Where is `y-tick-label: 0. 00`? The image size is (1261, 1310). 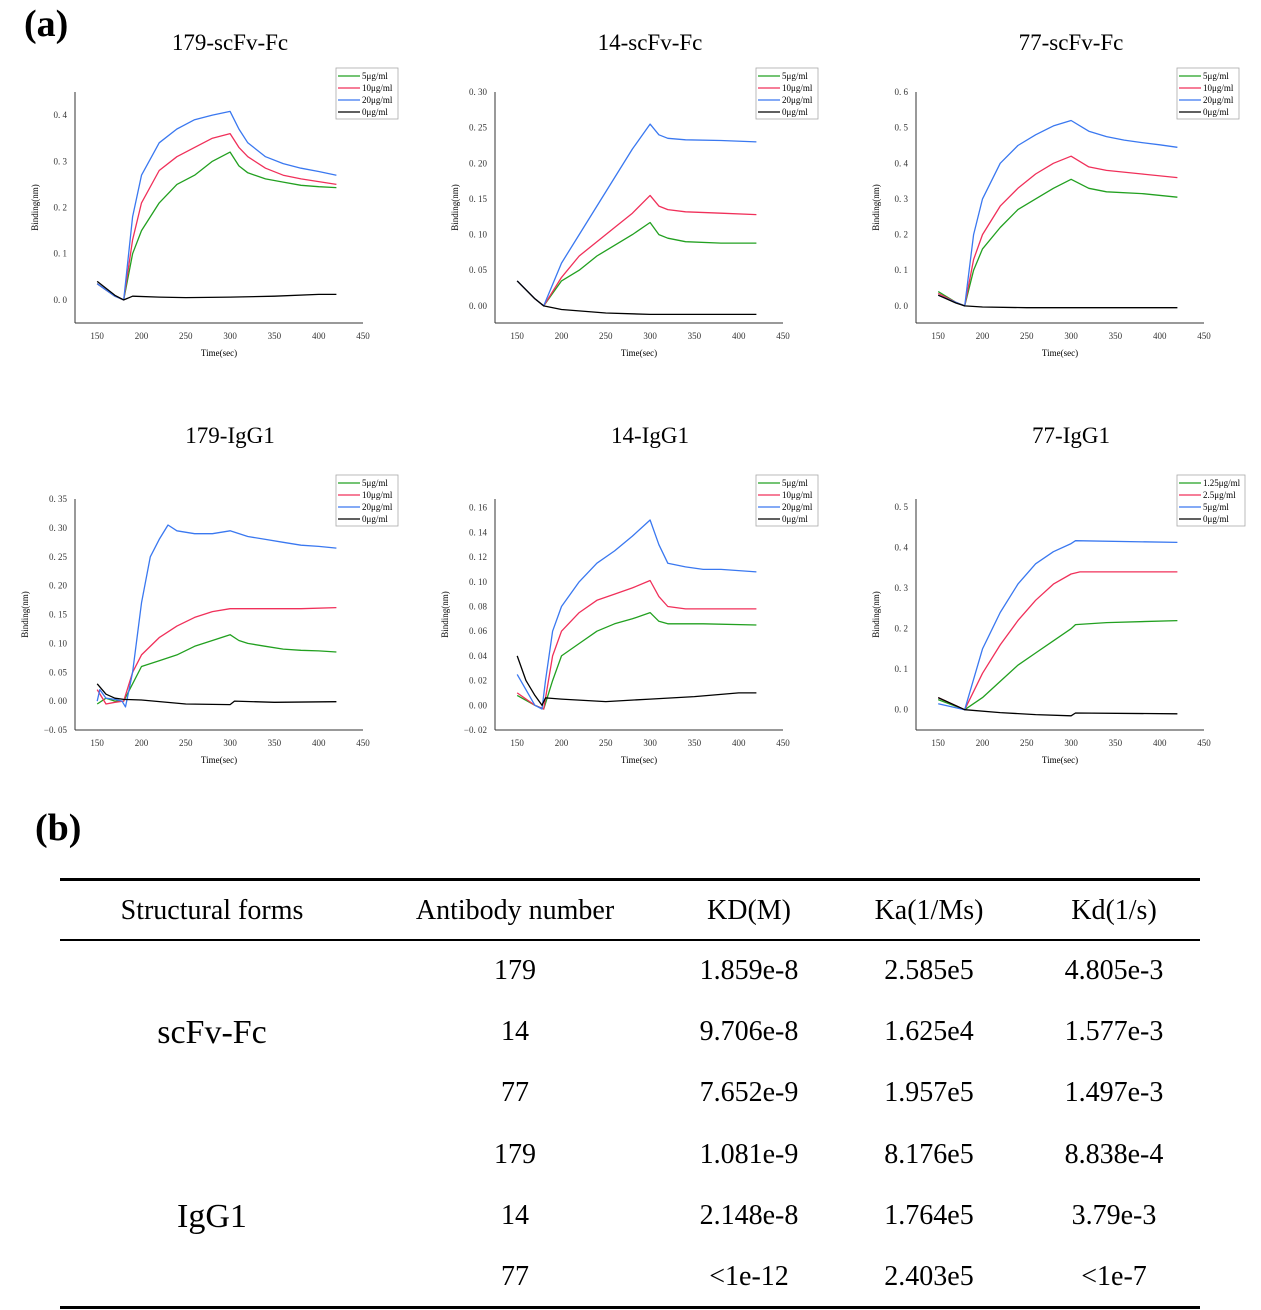
y-tick-label: 0. 00 is located at coordinates (478, 705).